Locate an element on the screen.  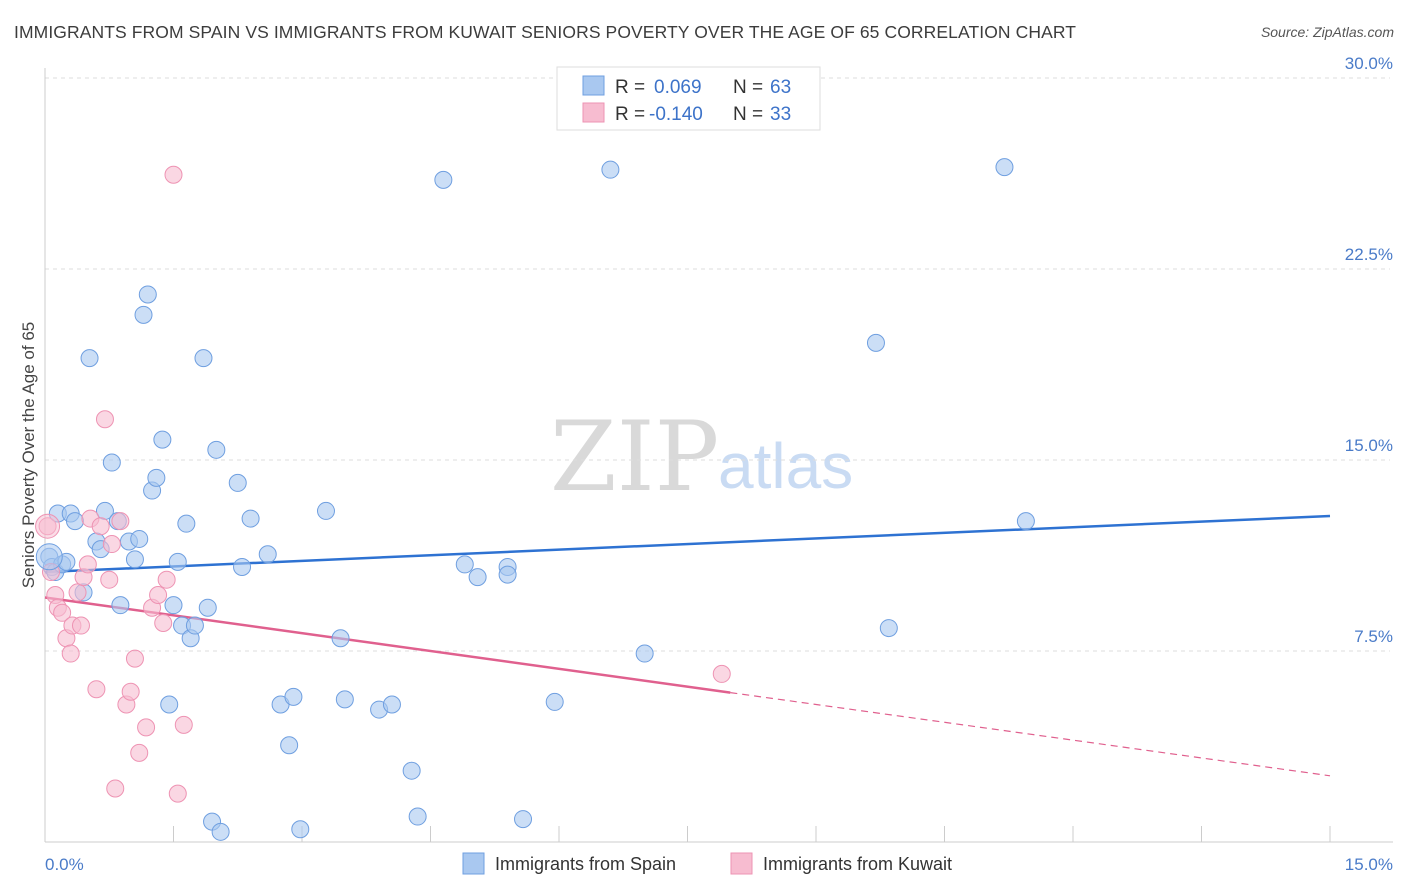
kuwait-point-cluster is located at coordinates (48, 526).